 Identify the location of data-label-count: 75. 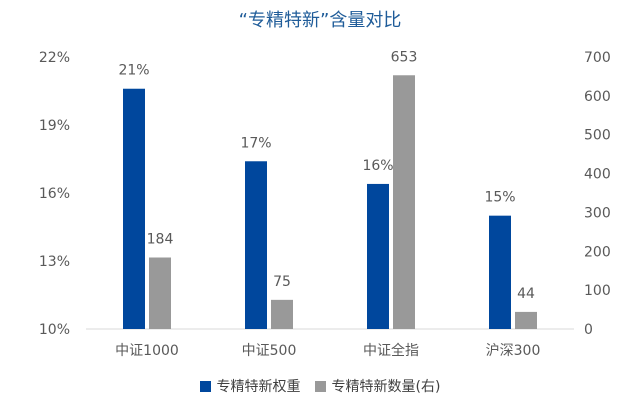
(282, 282).